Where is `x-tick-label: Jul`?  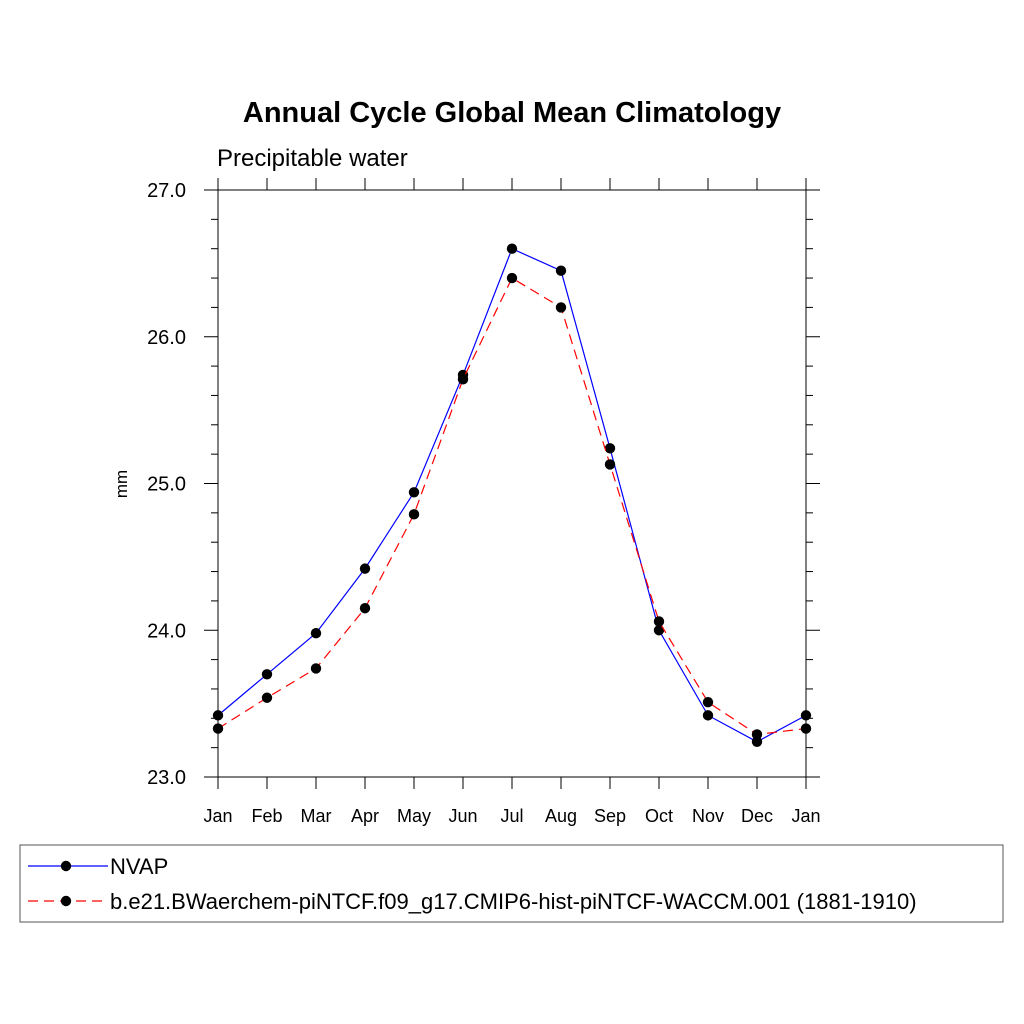 x-tick-label: Jul is located at coordinates (511, 816).